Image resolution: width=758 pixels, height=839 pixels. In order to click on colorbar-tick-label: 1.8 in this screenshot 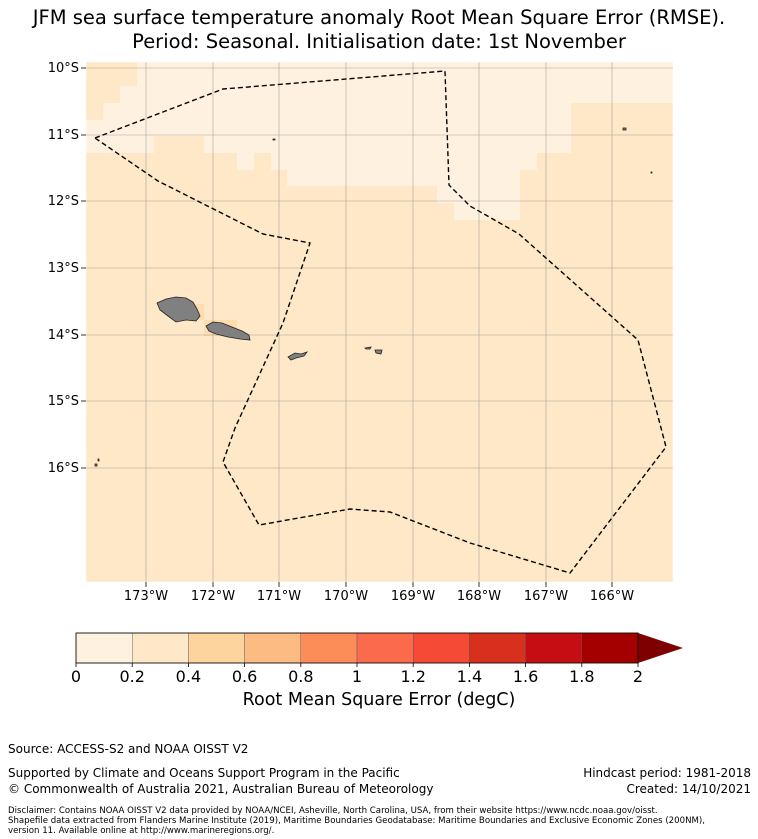, I will do `click(581, 676)`.